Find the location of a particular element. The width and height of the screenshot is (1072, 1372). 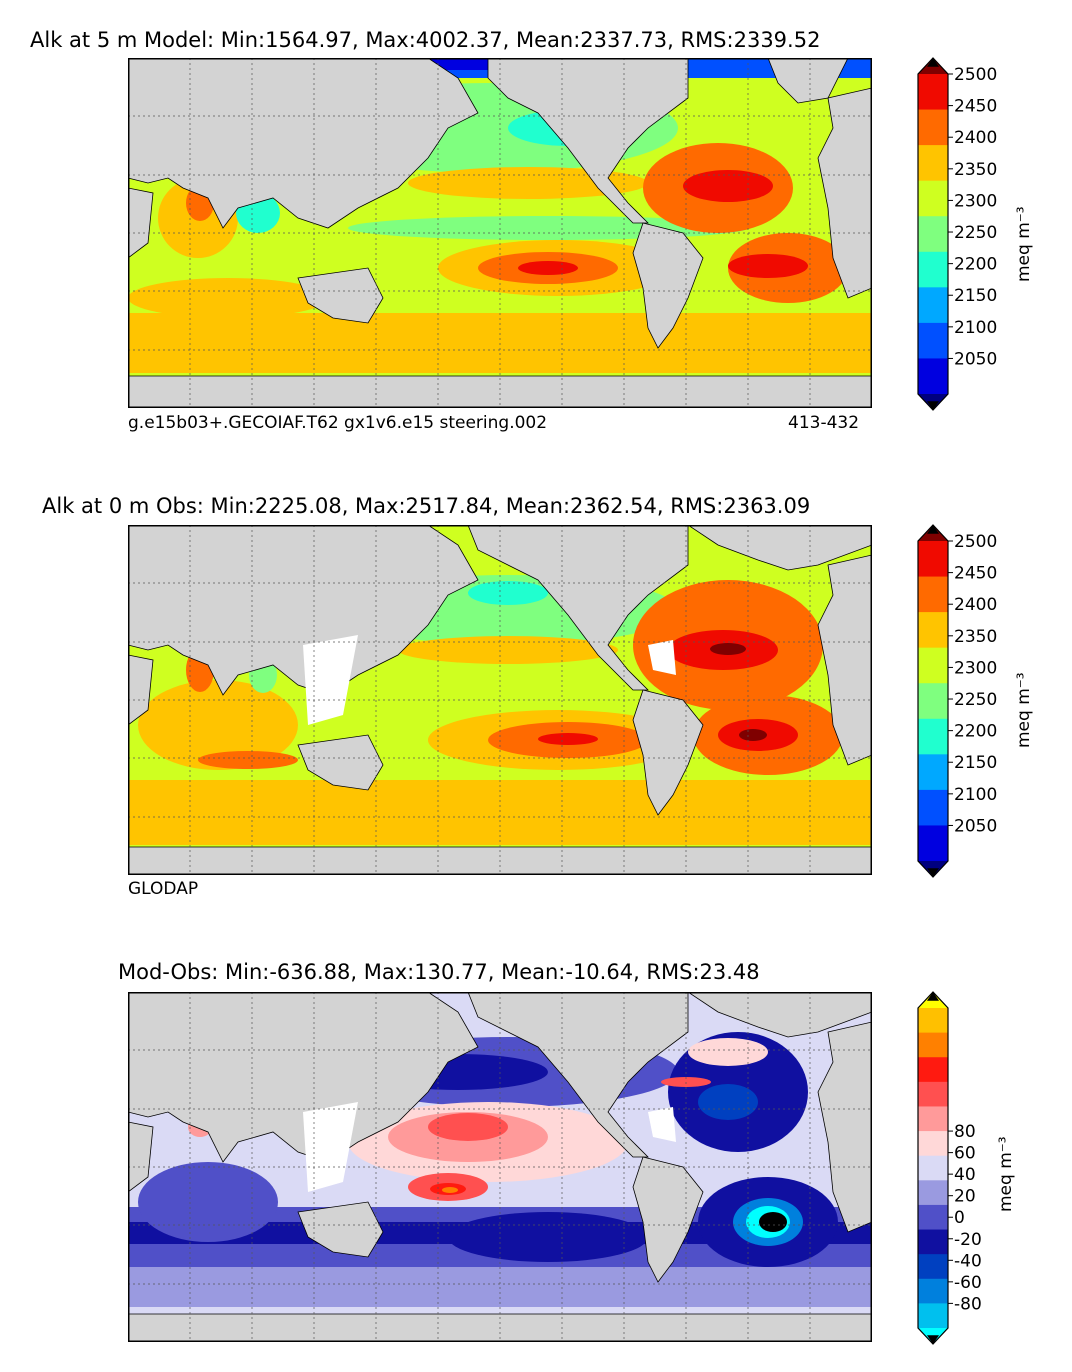

subtropical-north-pacific is located at coordinates (508, 650).